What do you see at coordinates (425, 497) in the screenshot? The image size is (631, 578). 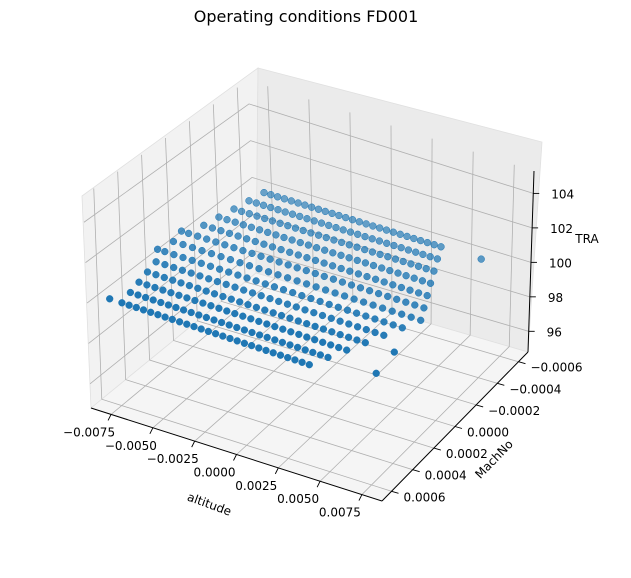 I see `y-tick-label-6: 0.0006` at bounding box center [425, 497].